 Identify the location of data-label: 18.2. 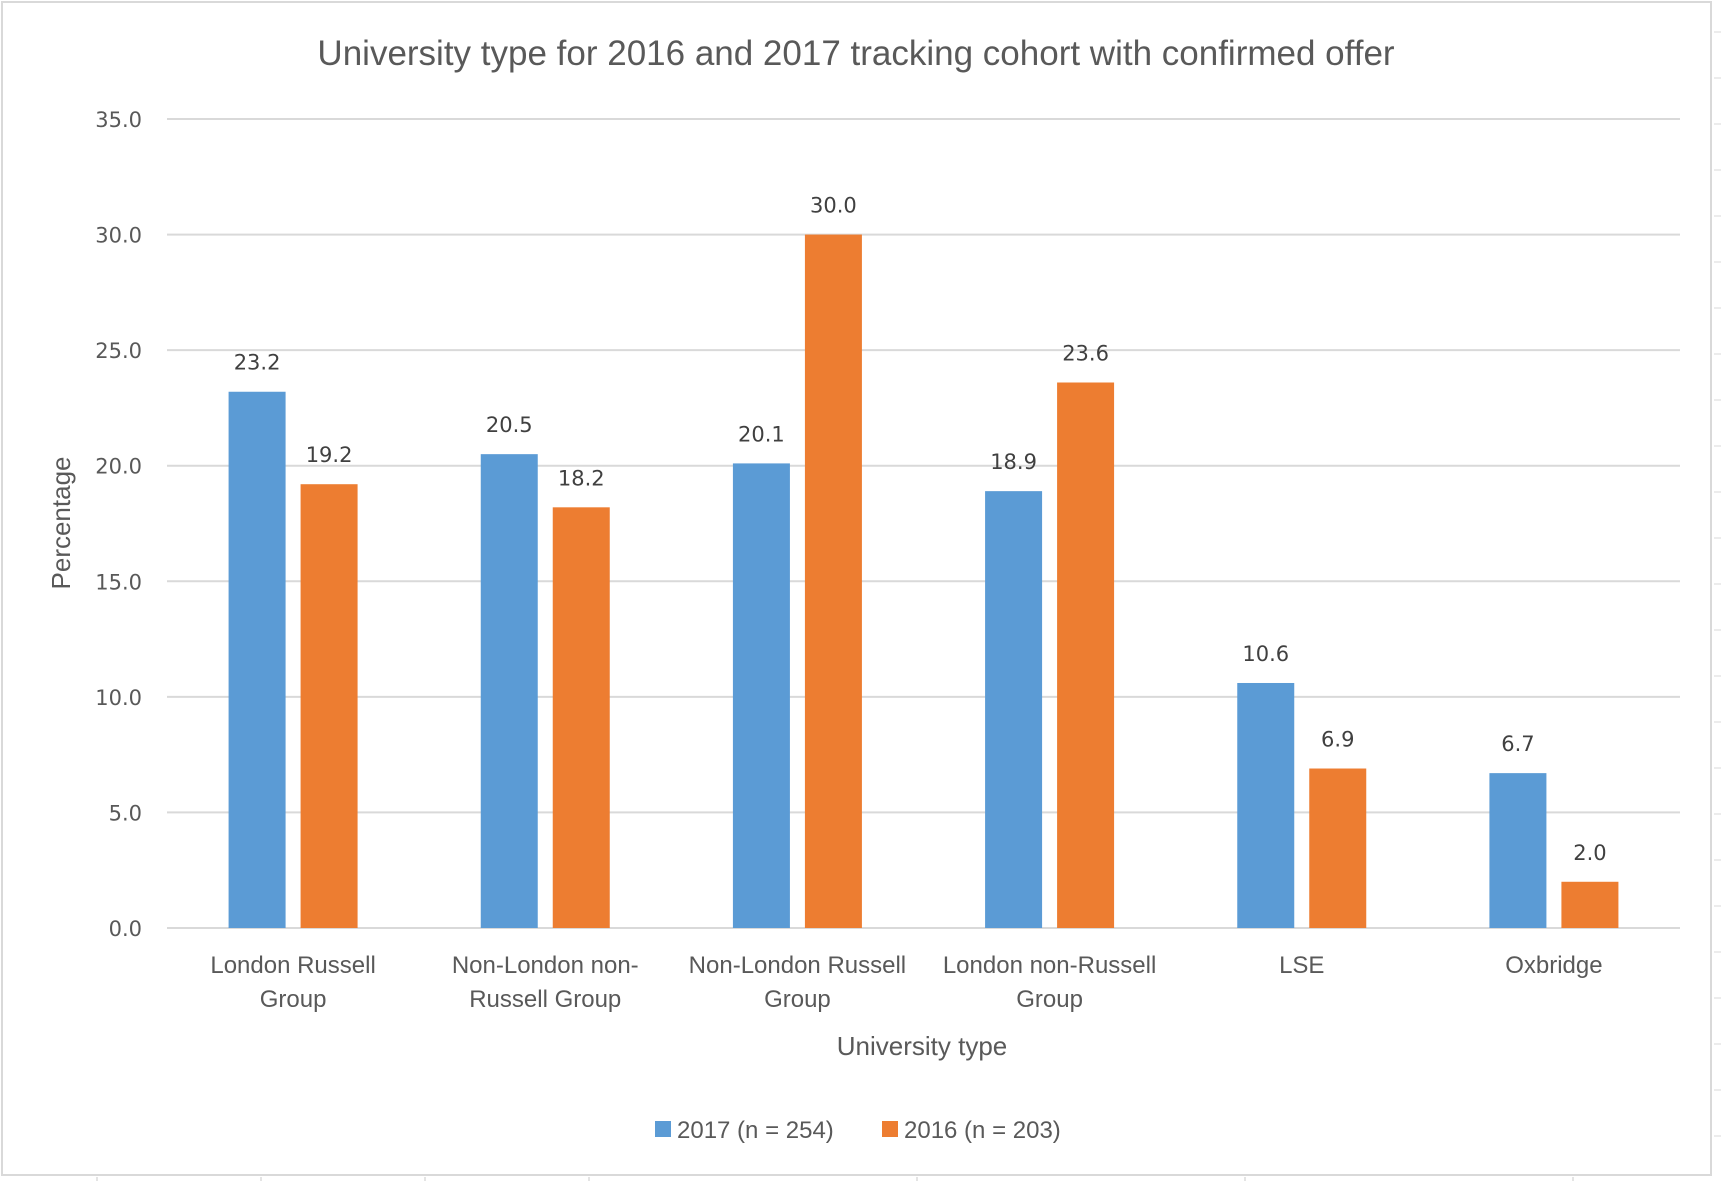
(581, 478).